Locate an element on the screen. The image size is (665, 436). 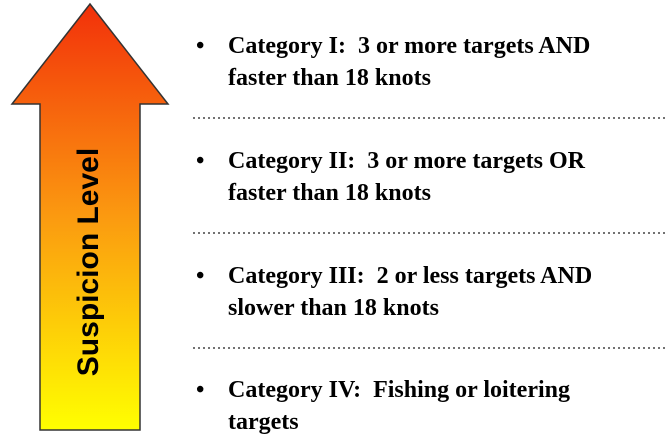
arrow-label: Suspicion Level is located at coordinates (88, 262).